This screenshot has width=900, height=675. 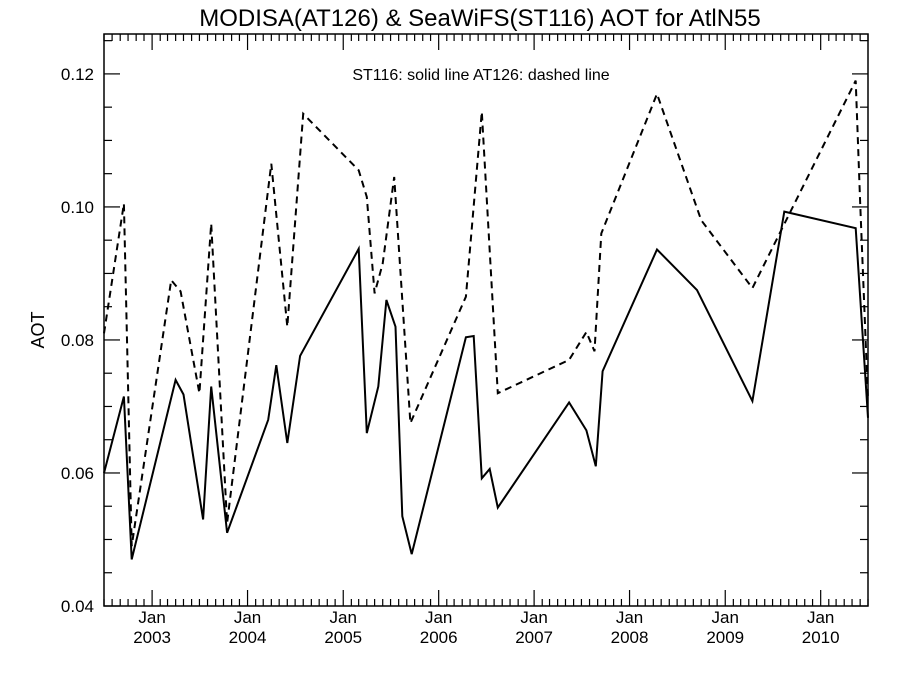 What do you see at coordinates (534, 637) in the screenshot?
I see `x-tick-year-label: 2007` at bounding box center [534, 637].